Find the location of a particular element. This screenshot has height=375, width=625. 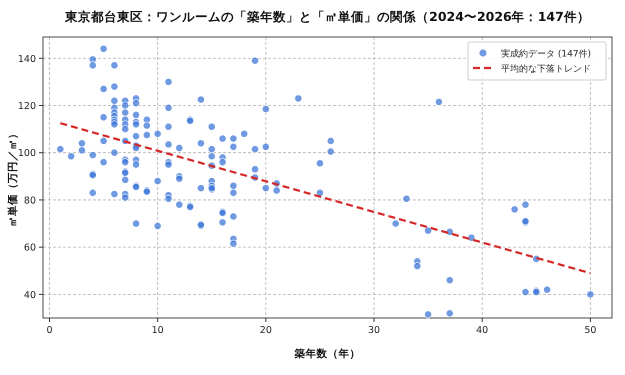

y-tick-label: 140 is located at coordinates (27, 59).